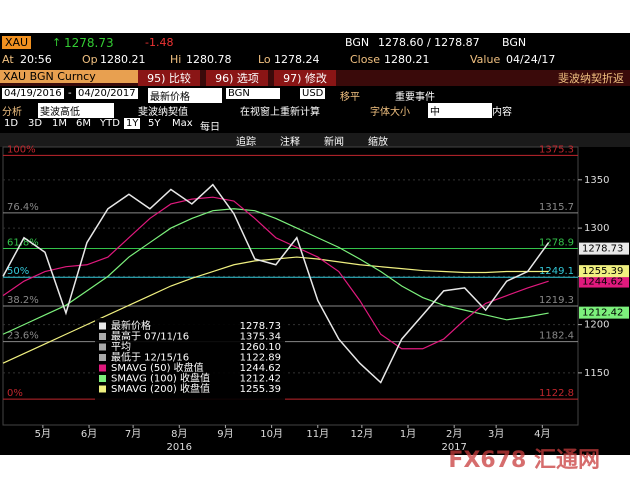 The height and width of the screenshot is (490, 630). Describe the element at coordinates (378, 142) in the screenshot. I see `tool-button: 缩放` at that location.